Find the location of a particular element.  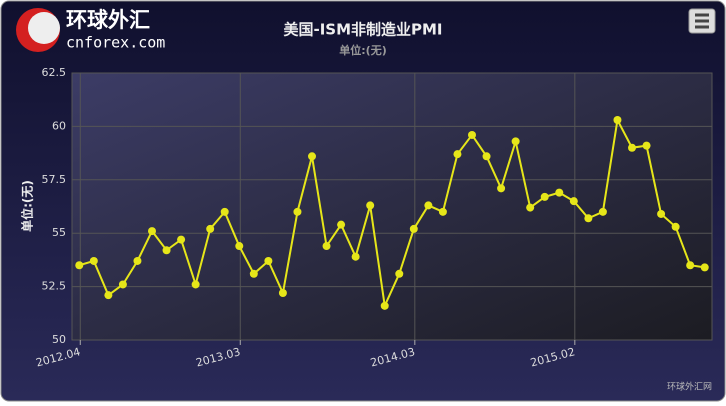

menu-button is located at coordinates (702, 21).